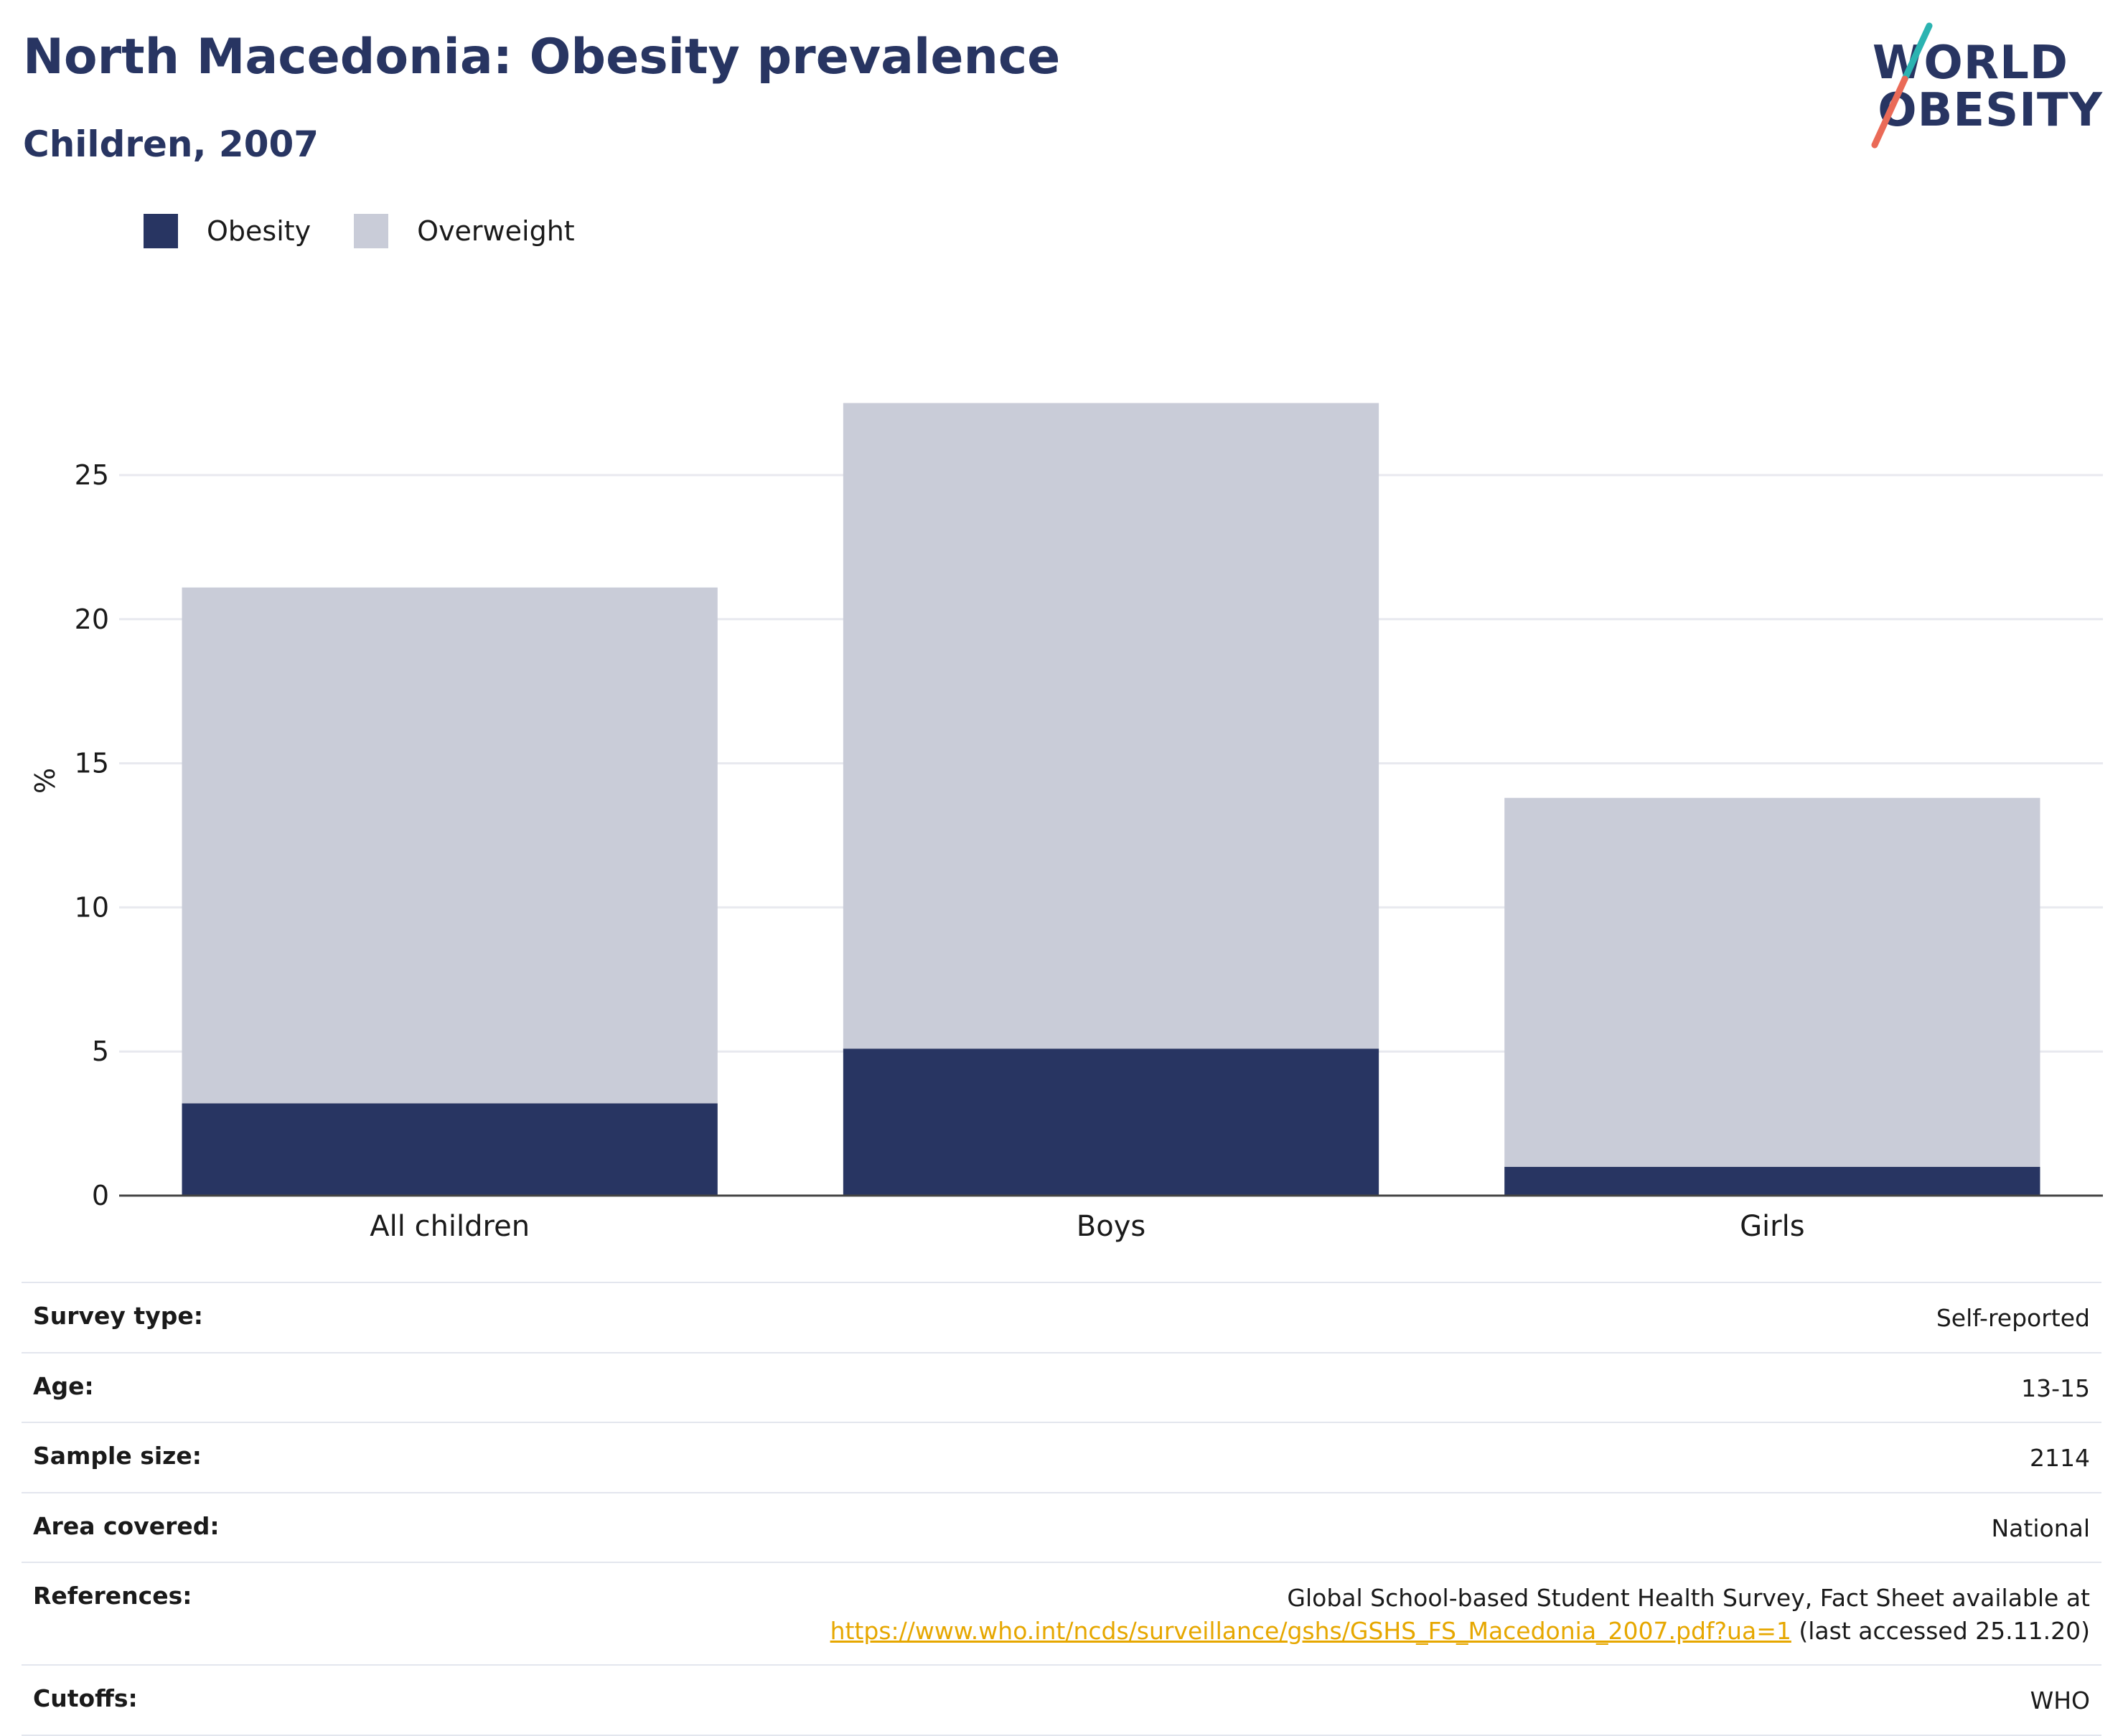 This screenshot has height=1736, width=2123. What do you see at coordinates (1061, 1700) in the screenshot?
I see `info-row-cutoffs: Cutoffs: WHO` at bounding box center [1061, 1700].